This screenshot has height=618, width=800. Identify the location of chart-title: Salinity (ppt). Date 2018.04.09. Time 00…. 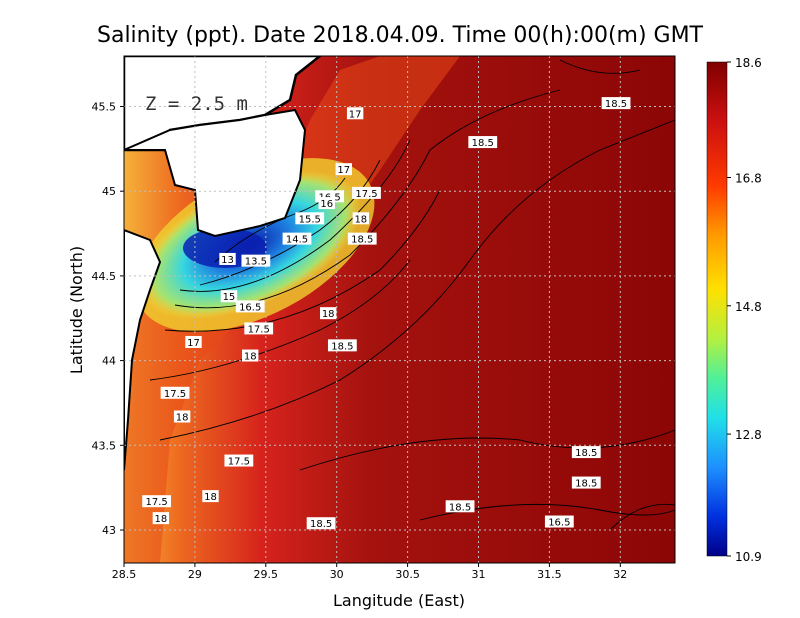
(400, 35).